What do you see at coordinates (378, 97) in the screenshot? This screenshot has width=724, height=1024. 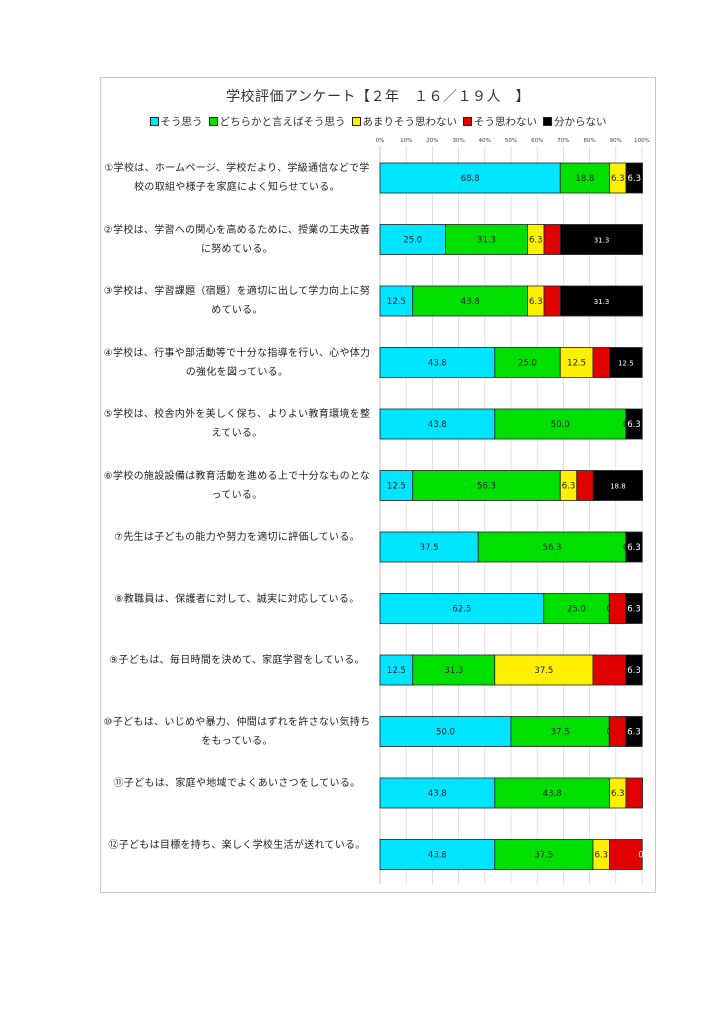 I see `chart-title: 学校評価アンケート【２年 １６／１９人 】` at bounding box center [378, 97].